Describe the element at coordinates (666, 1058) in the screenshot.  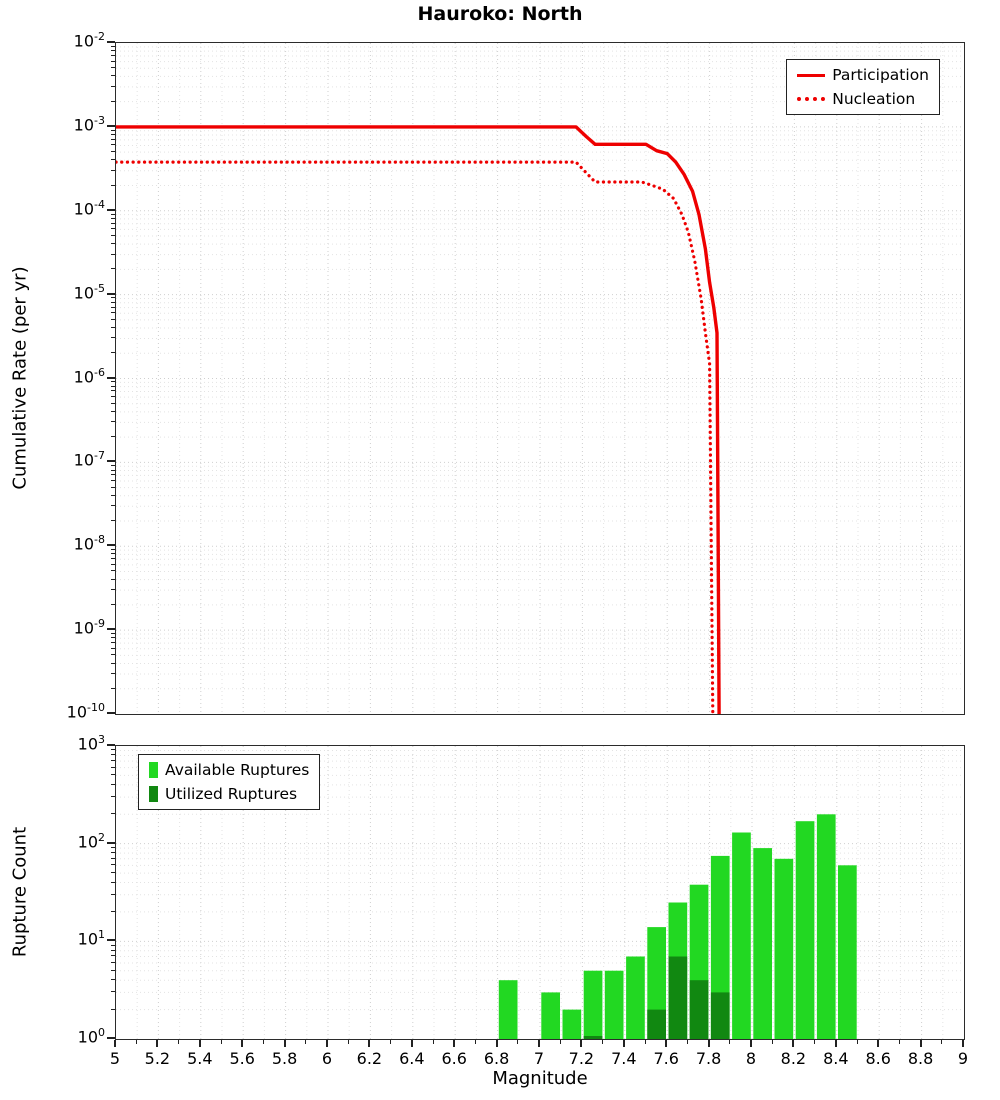
I see `x-tick-label: 7.6` at that location.